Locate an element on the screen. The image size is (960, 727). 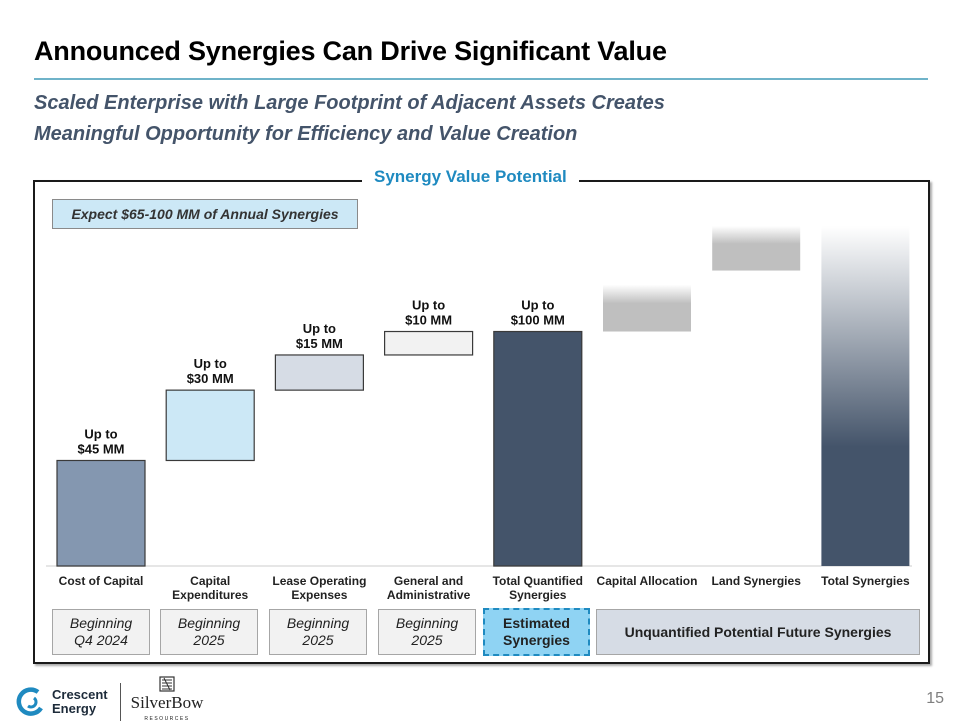
timing-box-cost-of-capital: Beginning Q4 2024 is located at coordinates (101, 632).